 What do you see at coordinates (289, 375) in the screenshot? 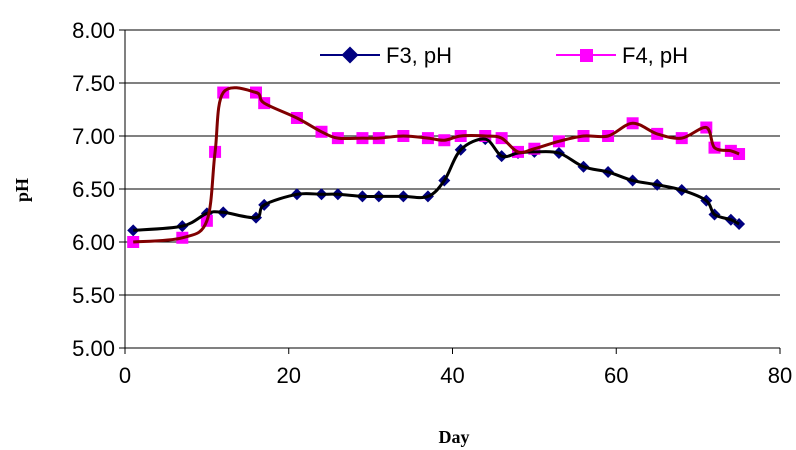
I see `x-tick-label-1: 20` at bounding box center [289, 375].